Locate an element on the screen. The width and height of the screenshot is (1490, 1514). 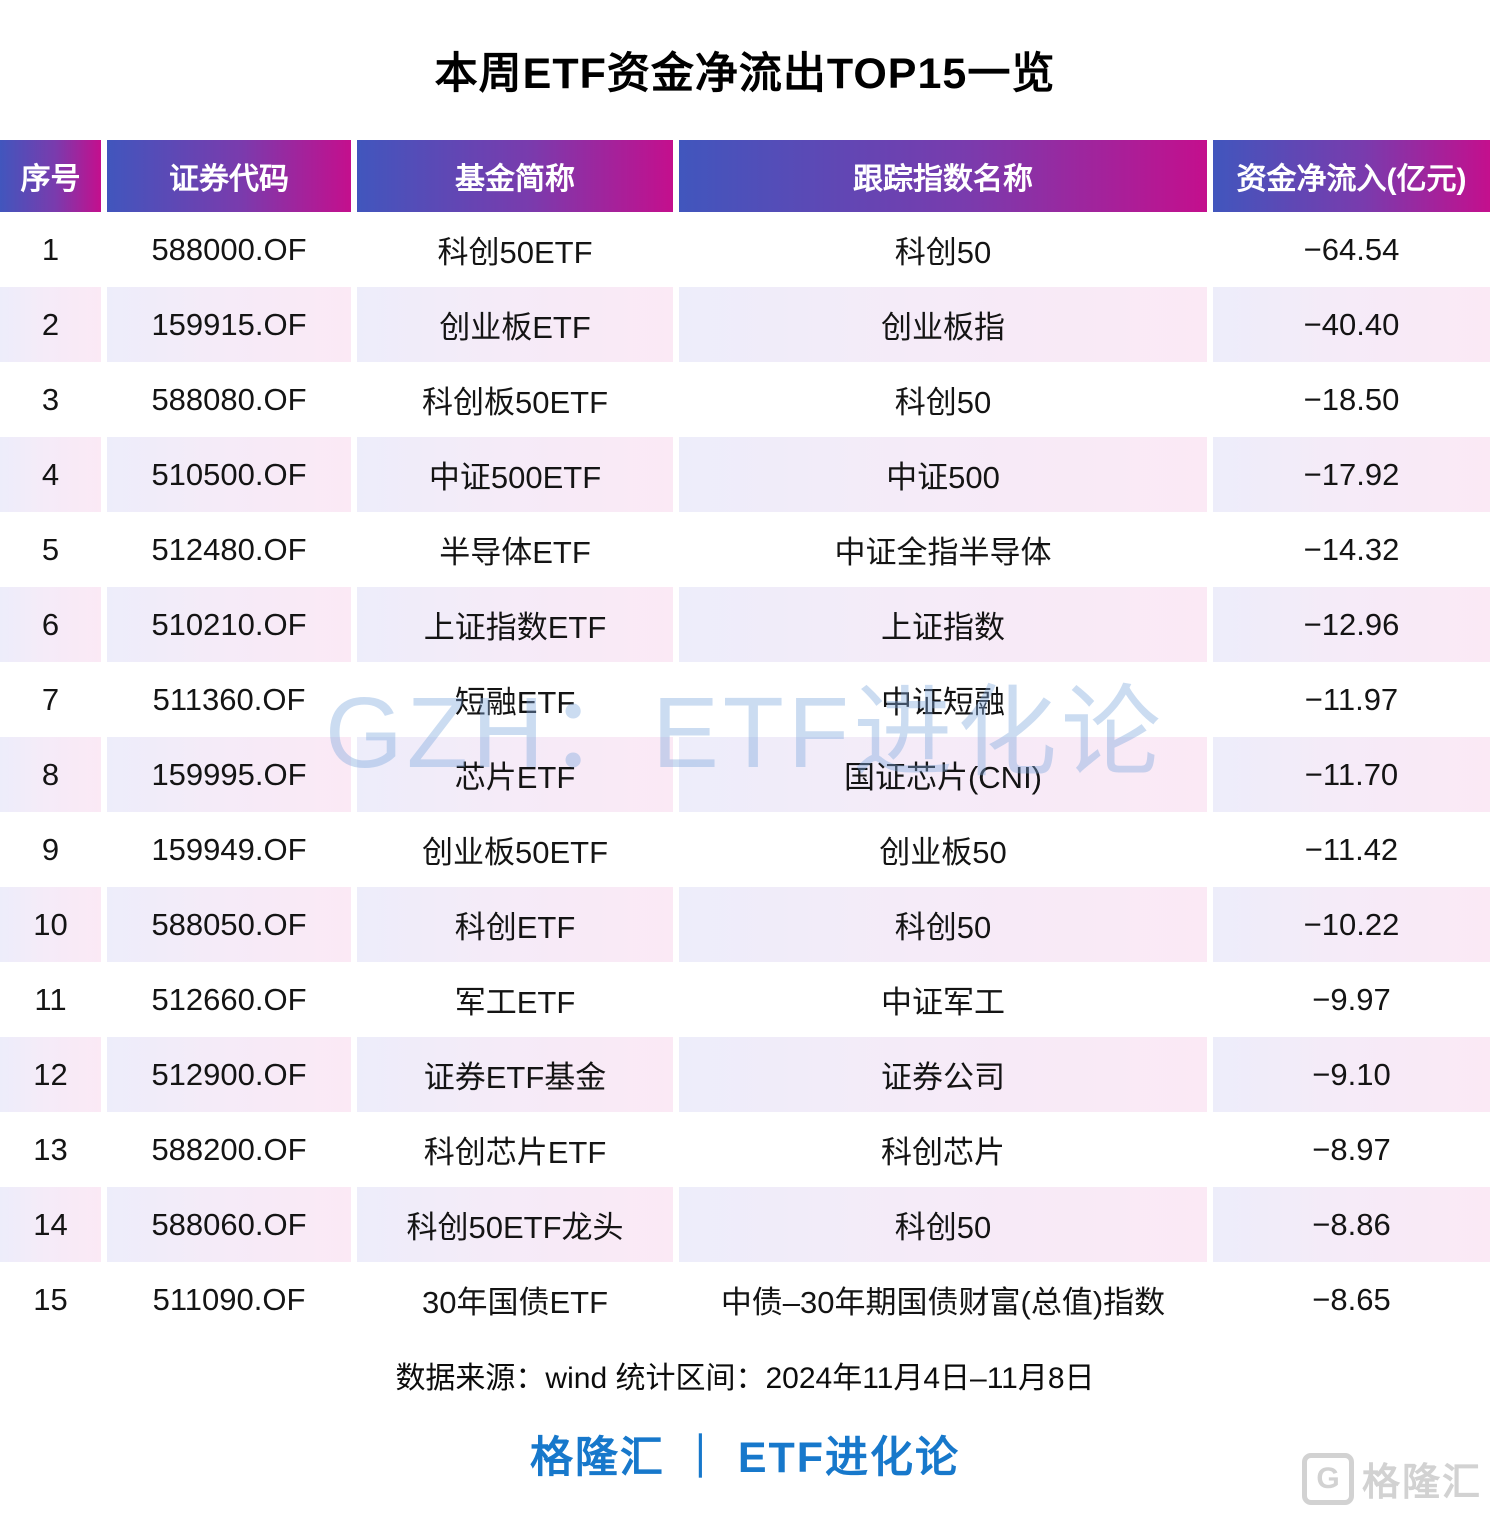
code-cell: 588050.OF is located at coordinates (230, 924).